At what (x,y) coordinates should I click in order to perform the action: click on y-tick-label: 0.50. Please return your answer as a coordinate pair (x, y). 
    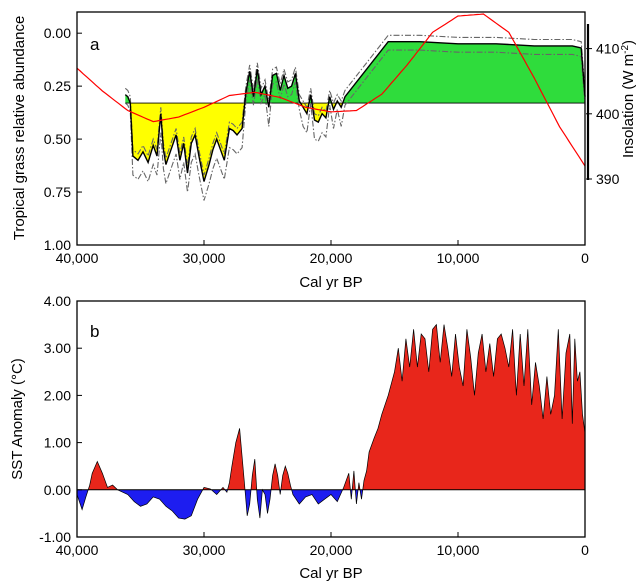
    Looking at the image, I should click on (57, 139).